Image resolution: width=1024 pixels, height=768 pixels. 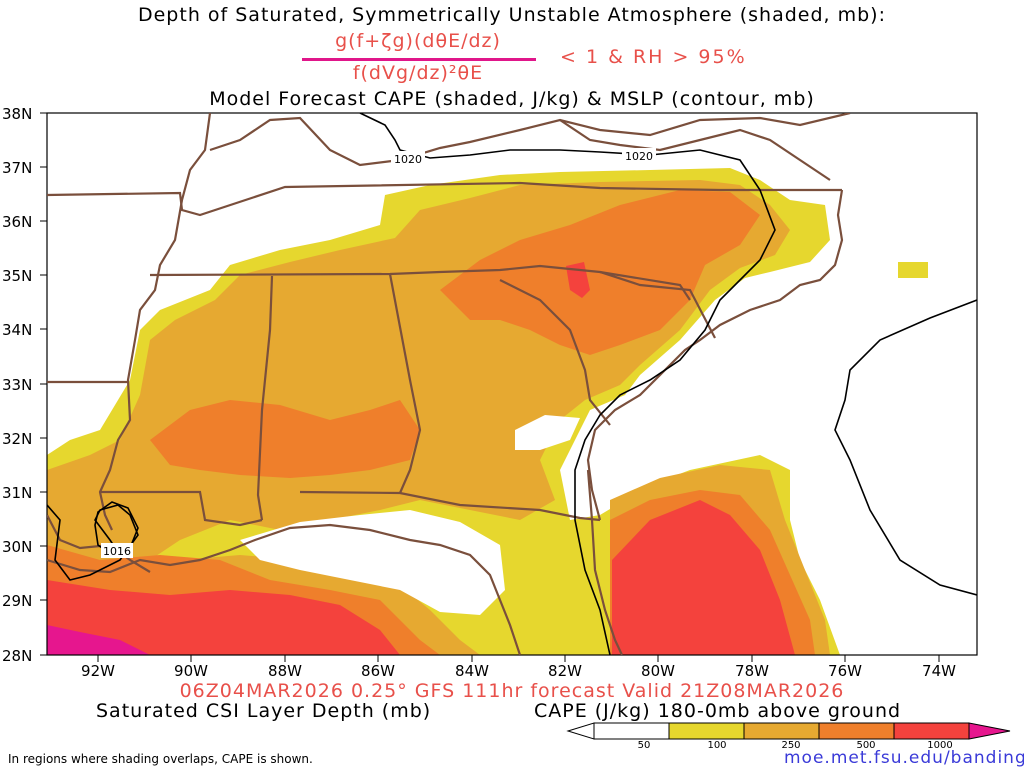 What do you see at coordinates (644, 745) in the screenshot?
I see `colorbar-tick: 50` at bounding box center [644, 745].